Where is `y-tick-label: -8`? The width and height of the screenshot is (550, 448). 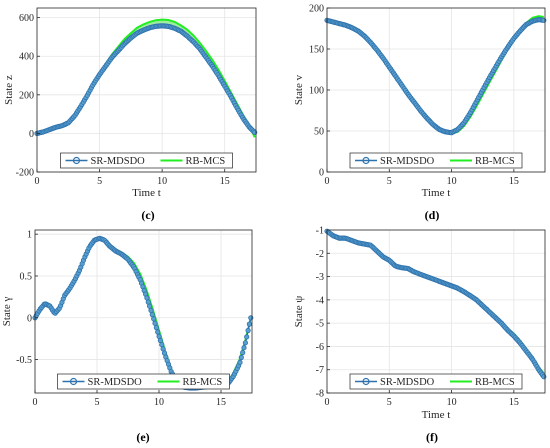 y-tick-label: -8 is located at coordinates (320, 394).